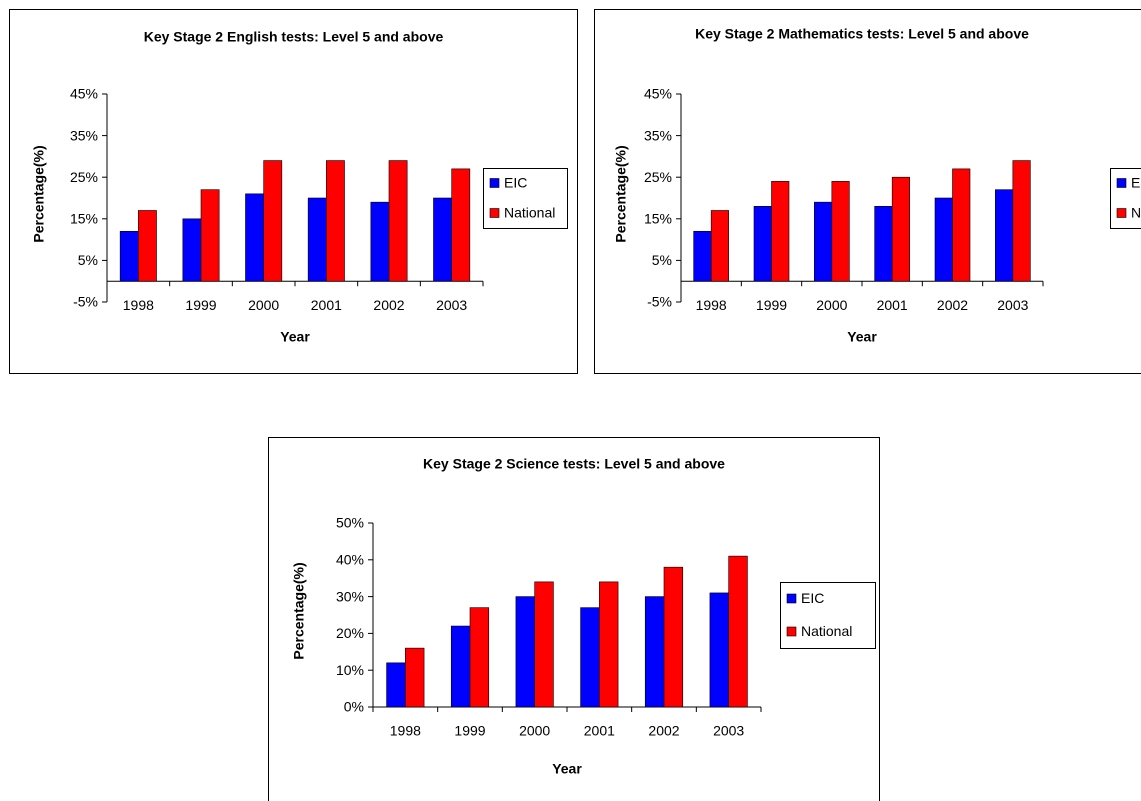 This screenshot has width=1141, height=801. What do you see at coordinates (350, 670) in the screenshot?
I see `y-tick-label: 10%` at bounding box center [350, 670].